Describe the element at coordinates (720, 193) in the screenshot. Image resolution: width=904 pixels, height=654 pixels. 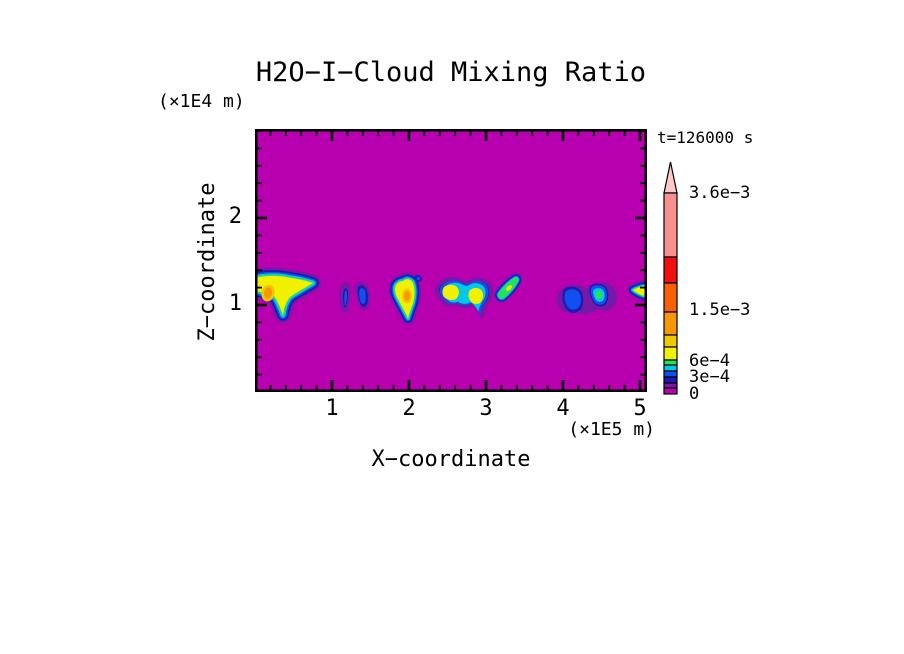
I see `colorbar-tick-label: 3.6e−3` at that location.